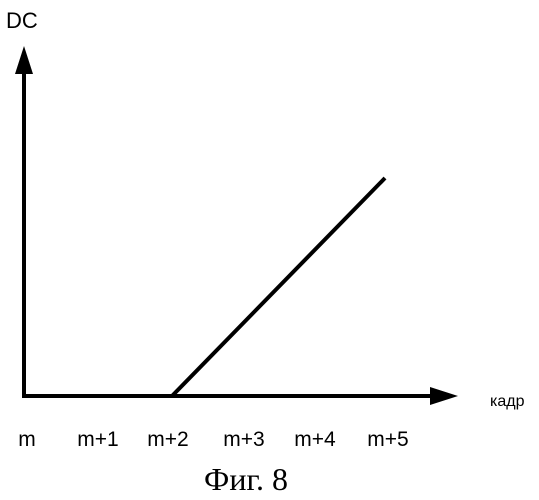 This screenshot has width=539, height=500. What do you see at coordinates (22, 20) in the screenshot?
I see `y-axis-title: DC` at bounding box center [22, 20].